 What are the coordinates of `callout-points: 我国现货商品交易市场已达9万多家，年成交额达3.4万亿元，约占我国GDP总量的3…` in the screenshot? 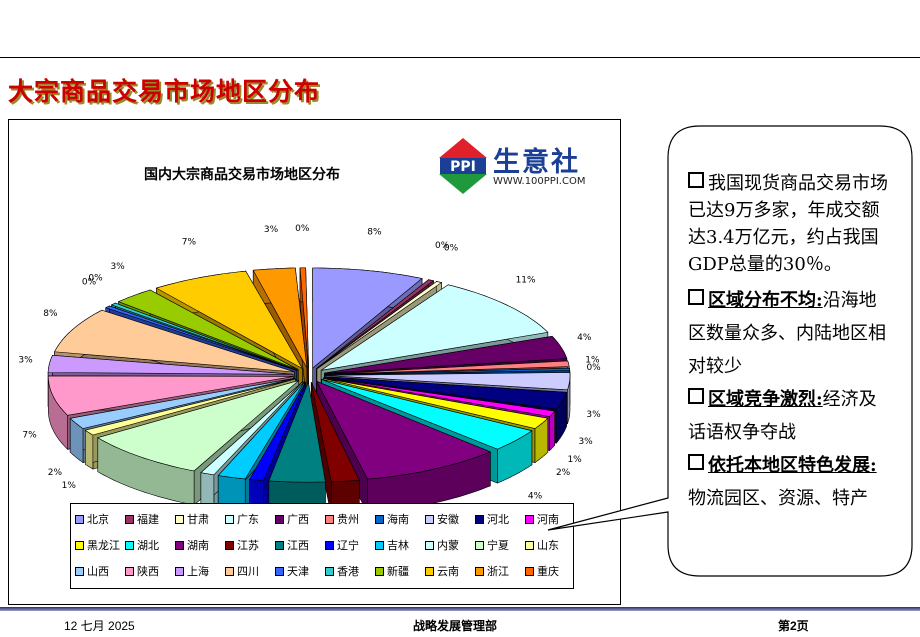 It's located at (790, 342).